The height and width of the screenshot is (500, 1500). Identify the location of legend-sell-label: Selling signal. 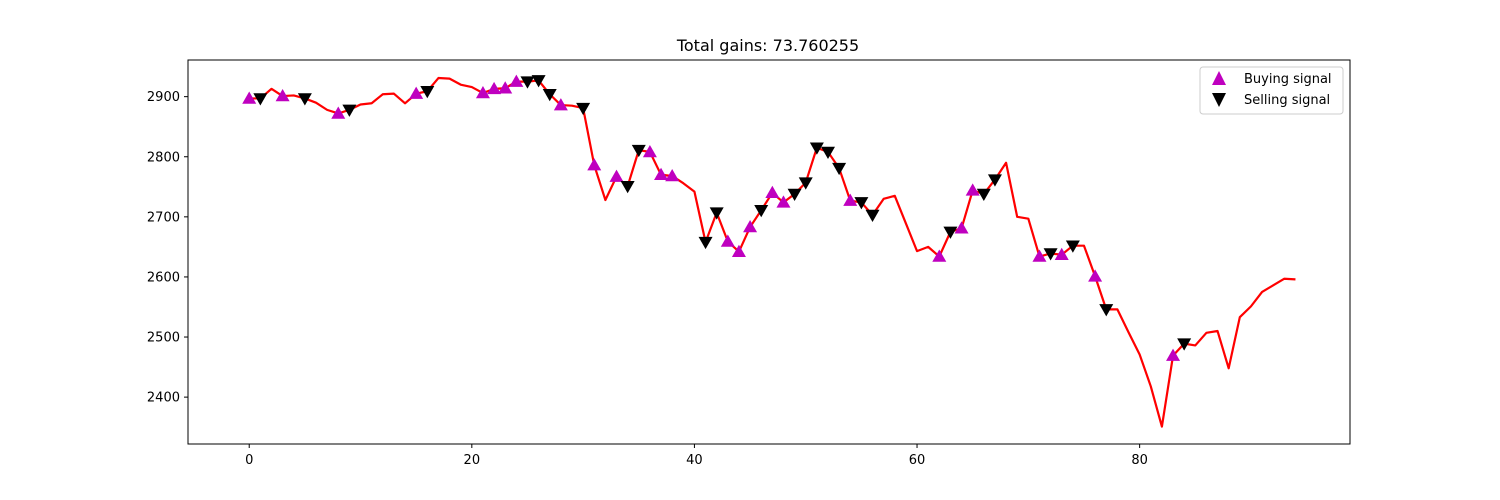
(1287, 100).